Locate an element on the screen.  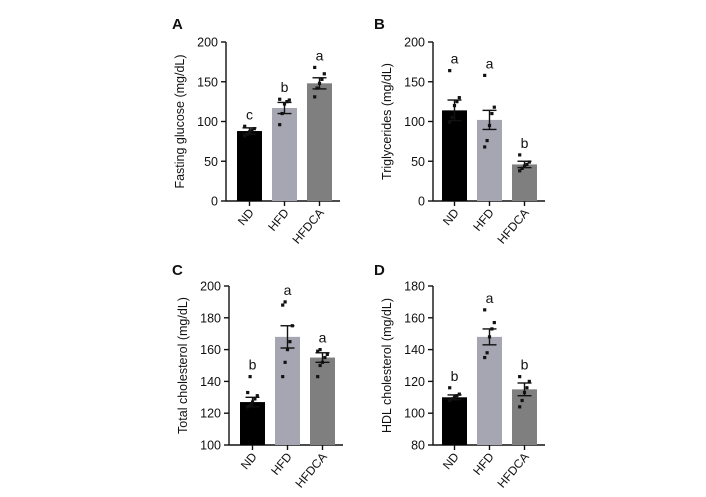
panel-letter: D is located at coordinates (379, 270).